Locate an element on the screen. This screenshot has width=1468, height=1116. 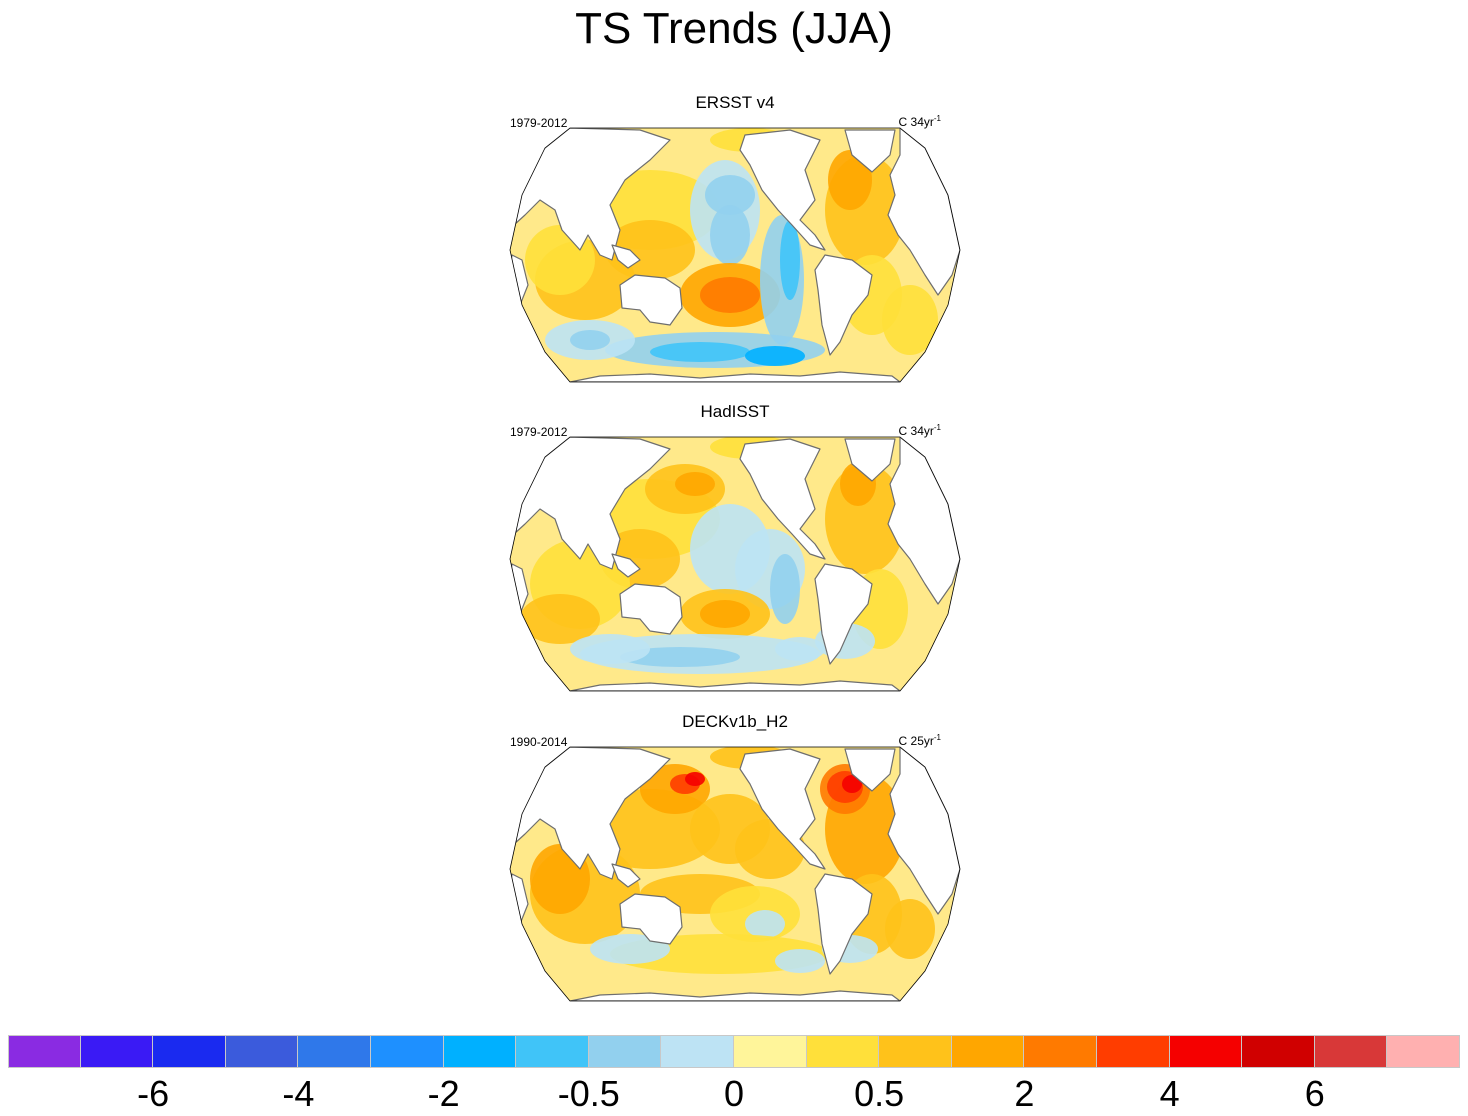
colorbar-tick-label: 0 is located at coordinates (734, 1093).